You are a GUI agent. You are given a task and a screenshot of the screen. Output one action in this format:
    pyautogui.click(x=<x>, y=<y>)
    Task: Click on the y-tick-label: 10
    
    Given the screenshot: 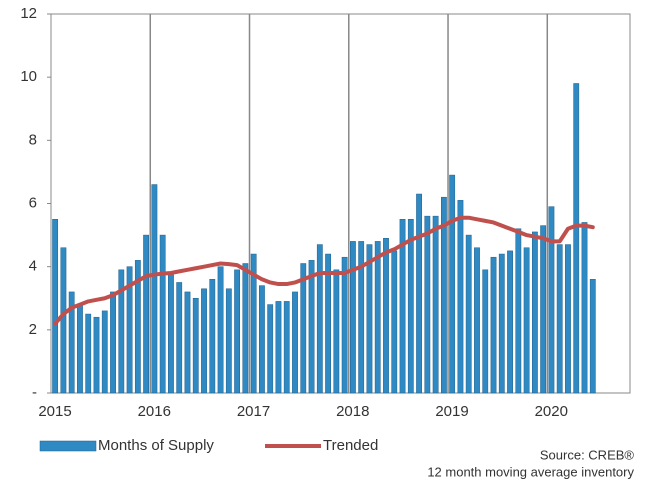 What is the action you would take?
    pyautogui.click(x=28, y=76)
    